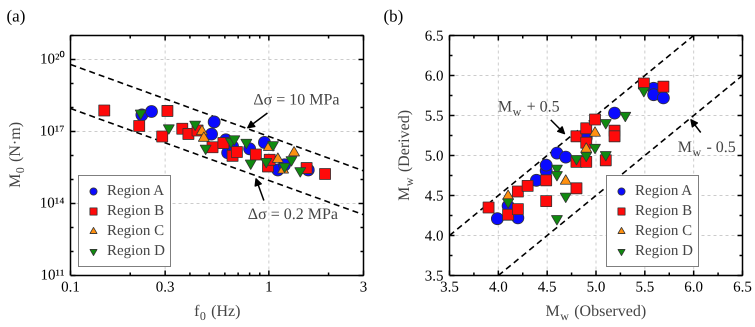 Image resolution: width=755 pixels, height=327 pixels. Describe the element at coordinates (644, 288) in the screenshot. I see `x-tick-label: 5.5` at that location.